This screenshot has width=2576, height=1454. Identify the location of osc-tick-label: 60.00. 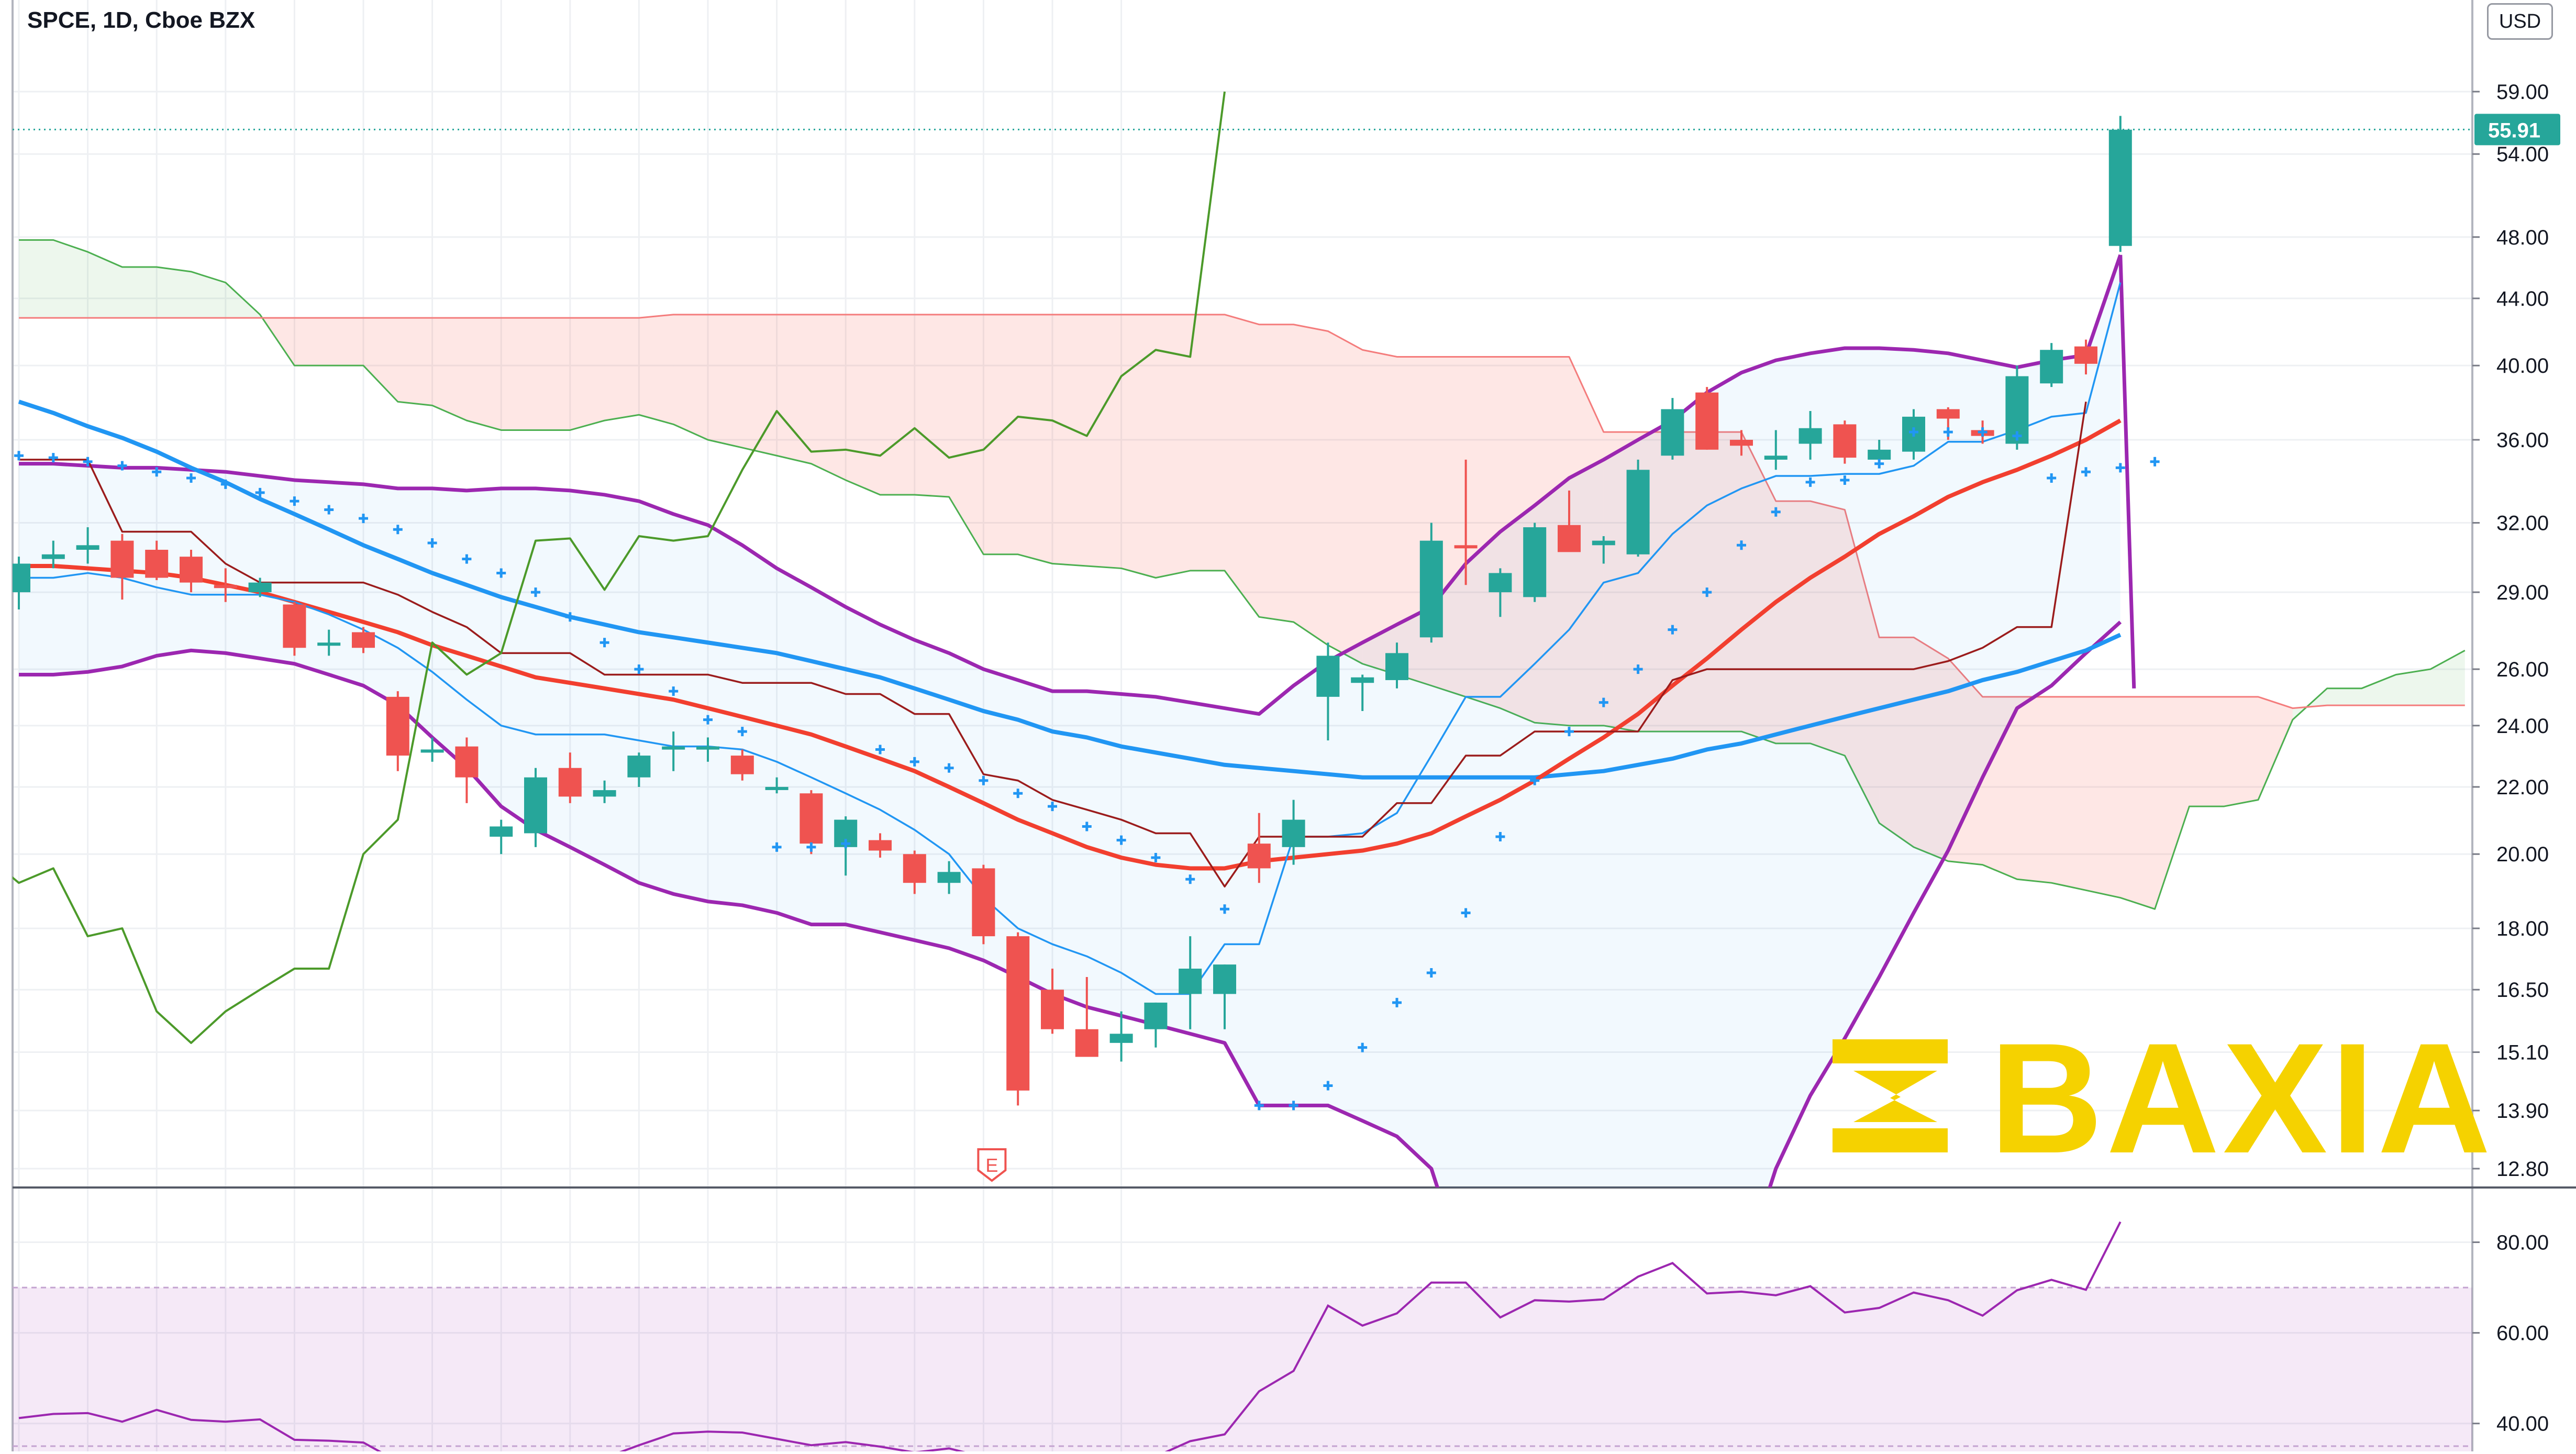
(2522, 1333).